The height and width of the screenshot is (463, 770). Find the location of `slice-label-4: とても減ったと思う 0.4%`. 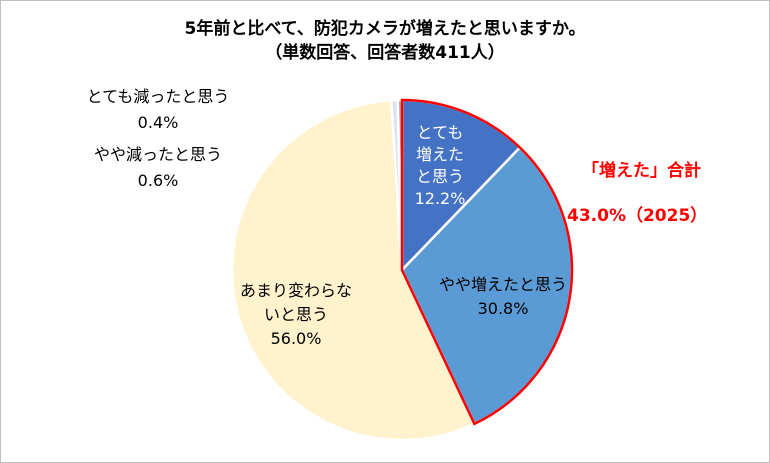

slice-label-4: とても減ったと思う 0.4% is located at coordinates (158, 109).